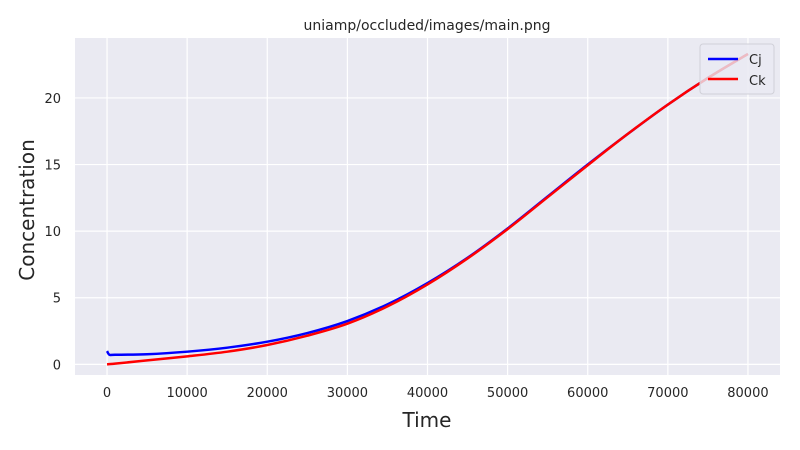 This screenshot has height=450, width=800. What do you see at coordinates (427, 26) in the screenshot?
I see `chart-title: uniamp/occluded/images/main.png` at bounding box center [427, 26].